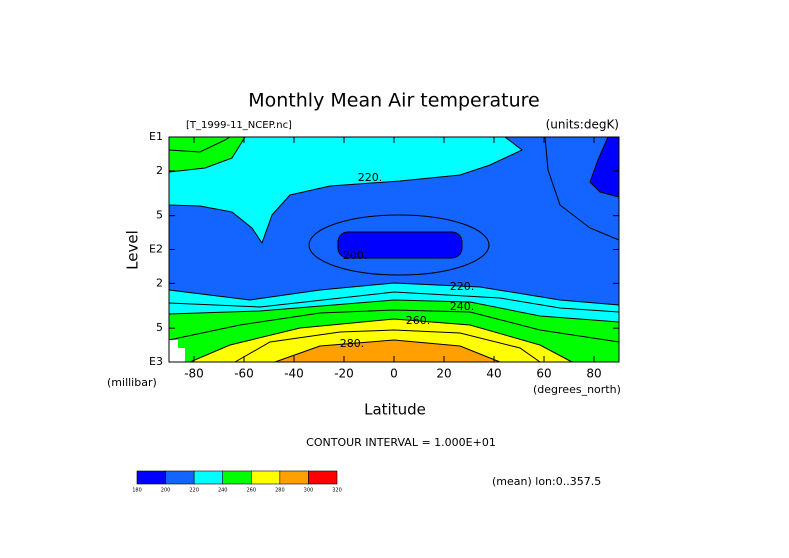 The height and width of the screenshot is (558, 789). What do you see at coordinates (462, 306) in the screenshot?
I see `contour-label: 240.` at bounding box center [462, 306].